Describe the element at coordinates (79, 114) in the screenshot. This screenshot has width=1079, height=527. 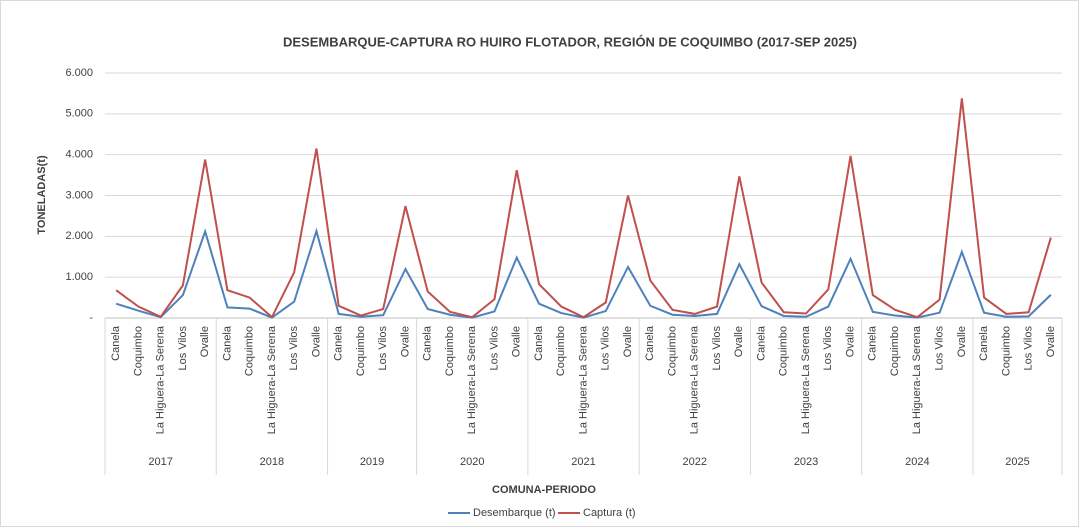
I see `y-tick-label: 5.000` at that location.